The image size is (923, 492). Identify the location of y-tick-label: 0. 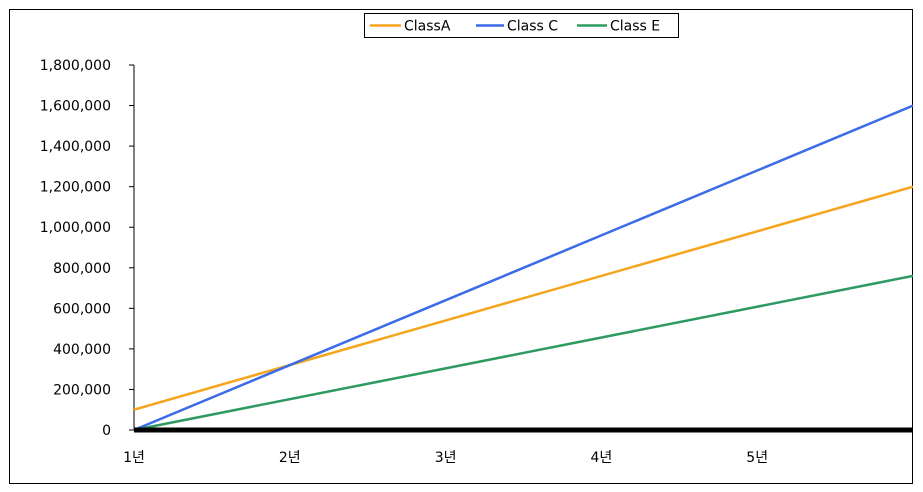
(106, 431).